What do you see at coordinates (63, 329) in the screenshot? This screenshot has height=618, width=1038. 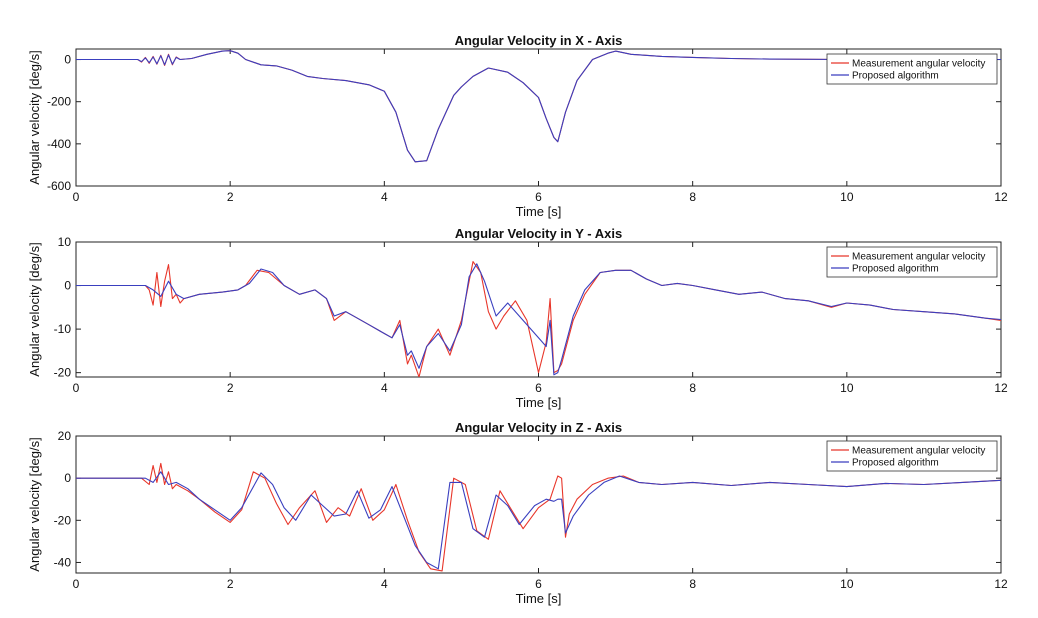 I see `y-tick-label: -10` at bounding box center [63, 329].